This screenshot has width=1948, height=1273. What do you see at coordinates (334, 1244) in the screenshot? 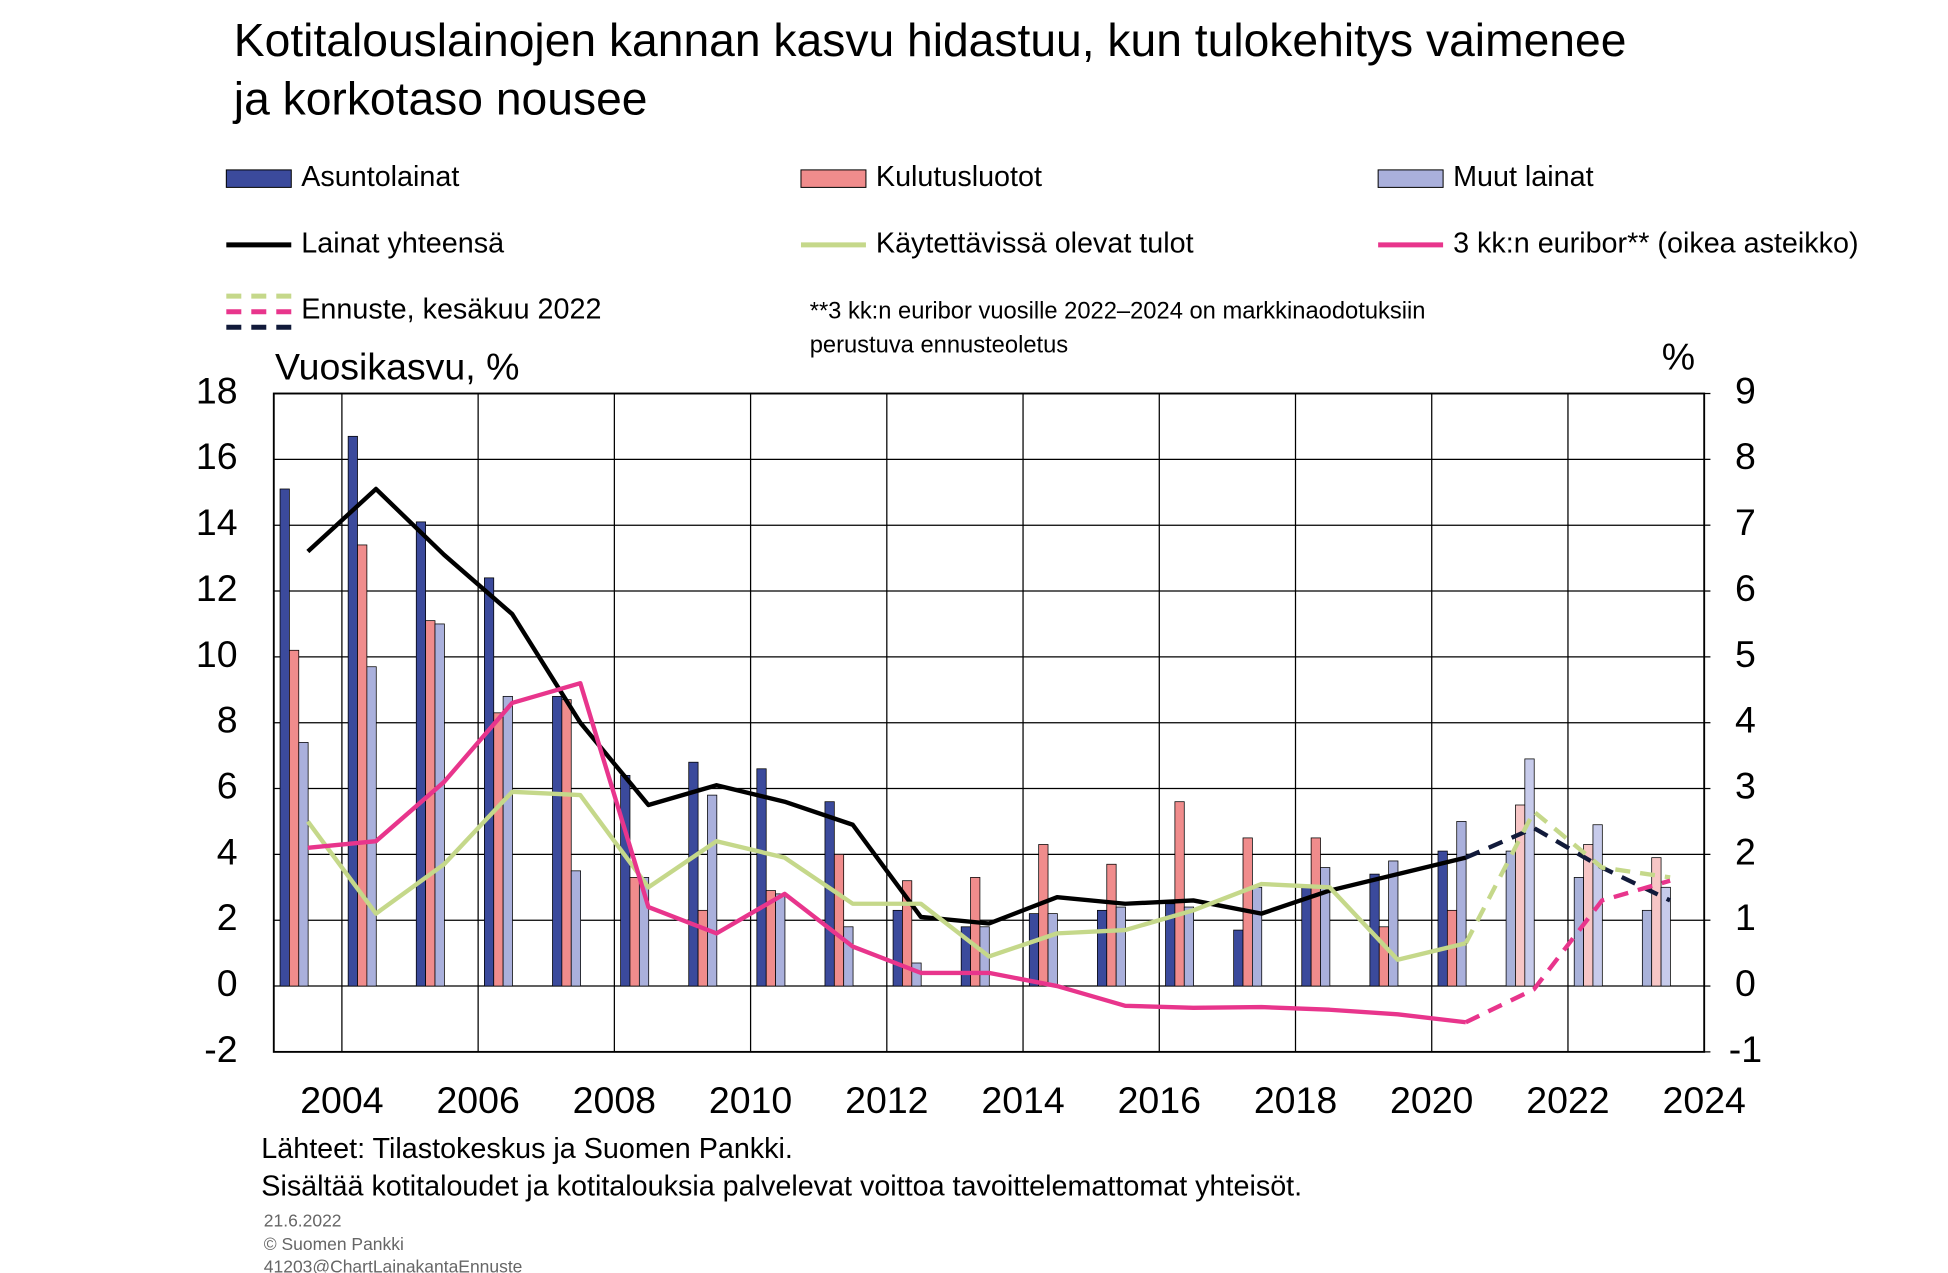
I see `copyright: © Suomen Pankki` at bounding box center [334, 1244].